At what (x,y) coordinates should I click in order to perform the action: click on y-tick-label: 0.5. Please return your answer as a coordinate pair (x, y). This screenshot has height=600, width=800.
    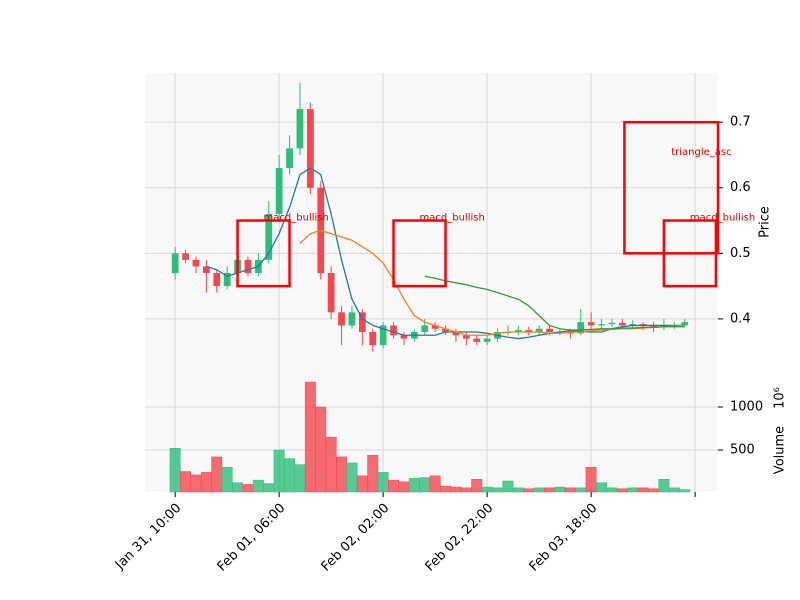
    Looking at the image, I should click on (740, 253).